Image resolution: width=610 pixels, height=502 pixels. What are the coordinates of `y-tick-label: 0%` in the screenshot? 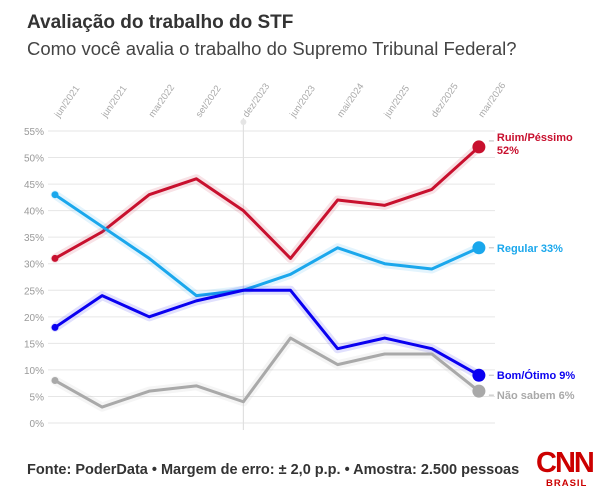 It's located at (37, 424).